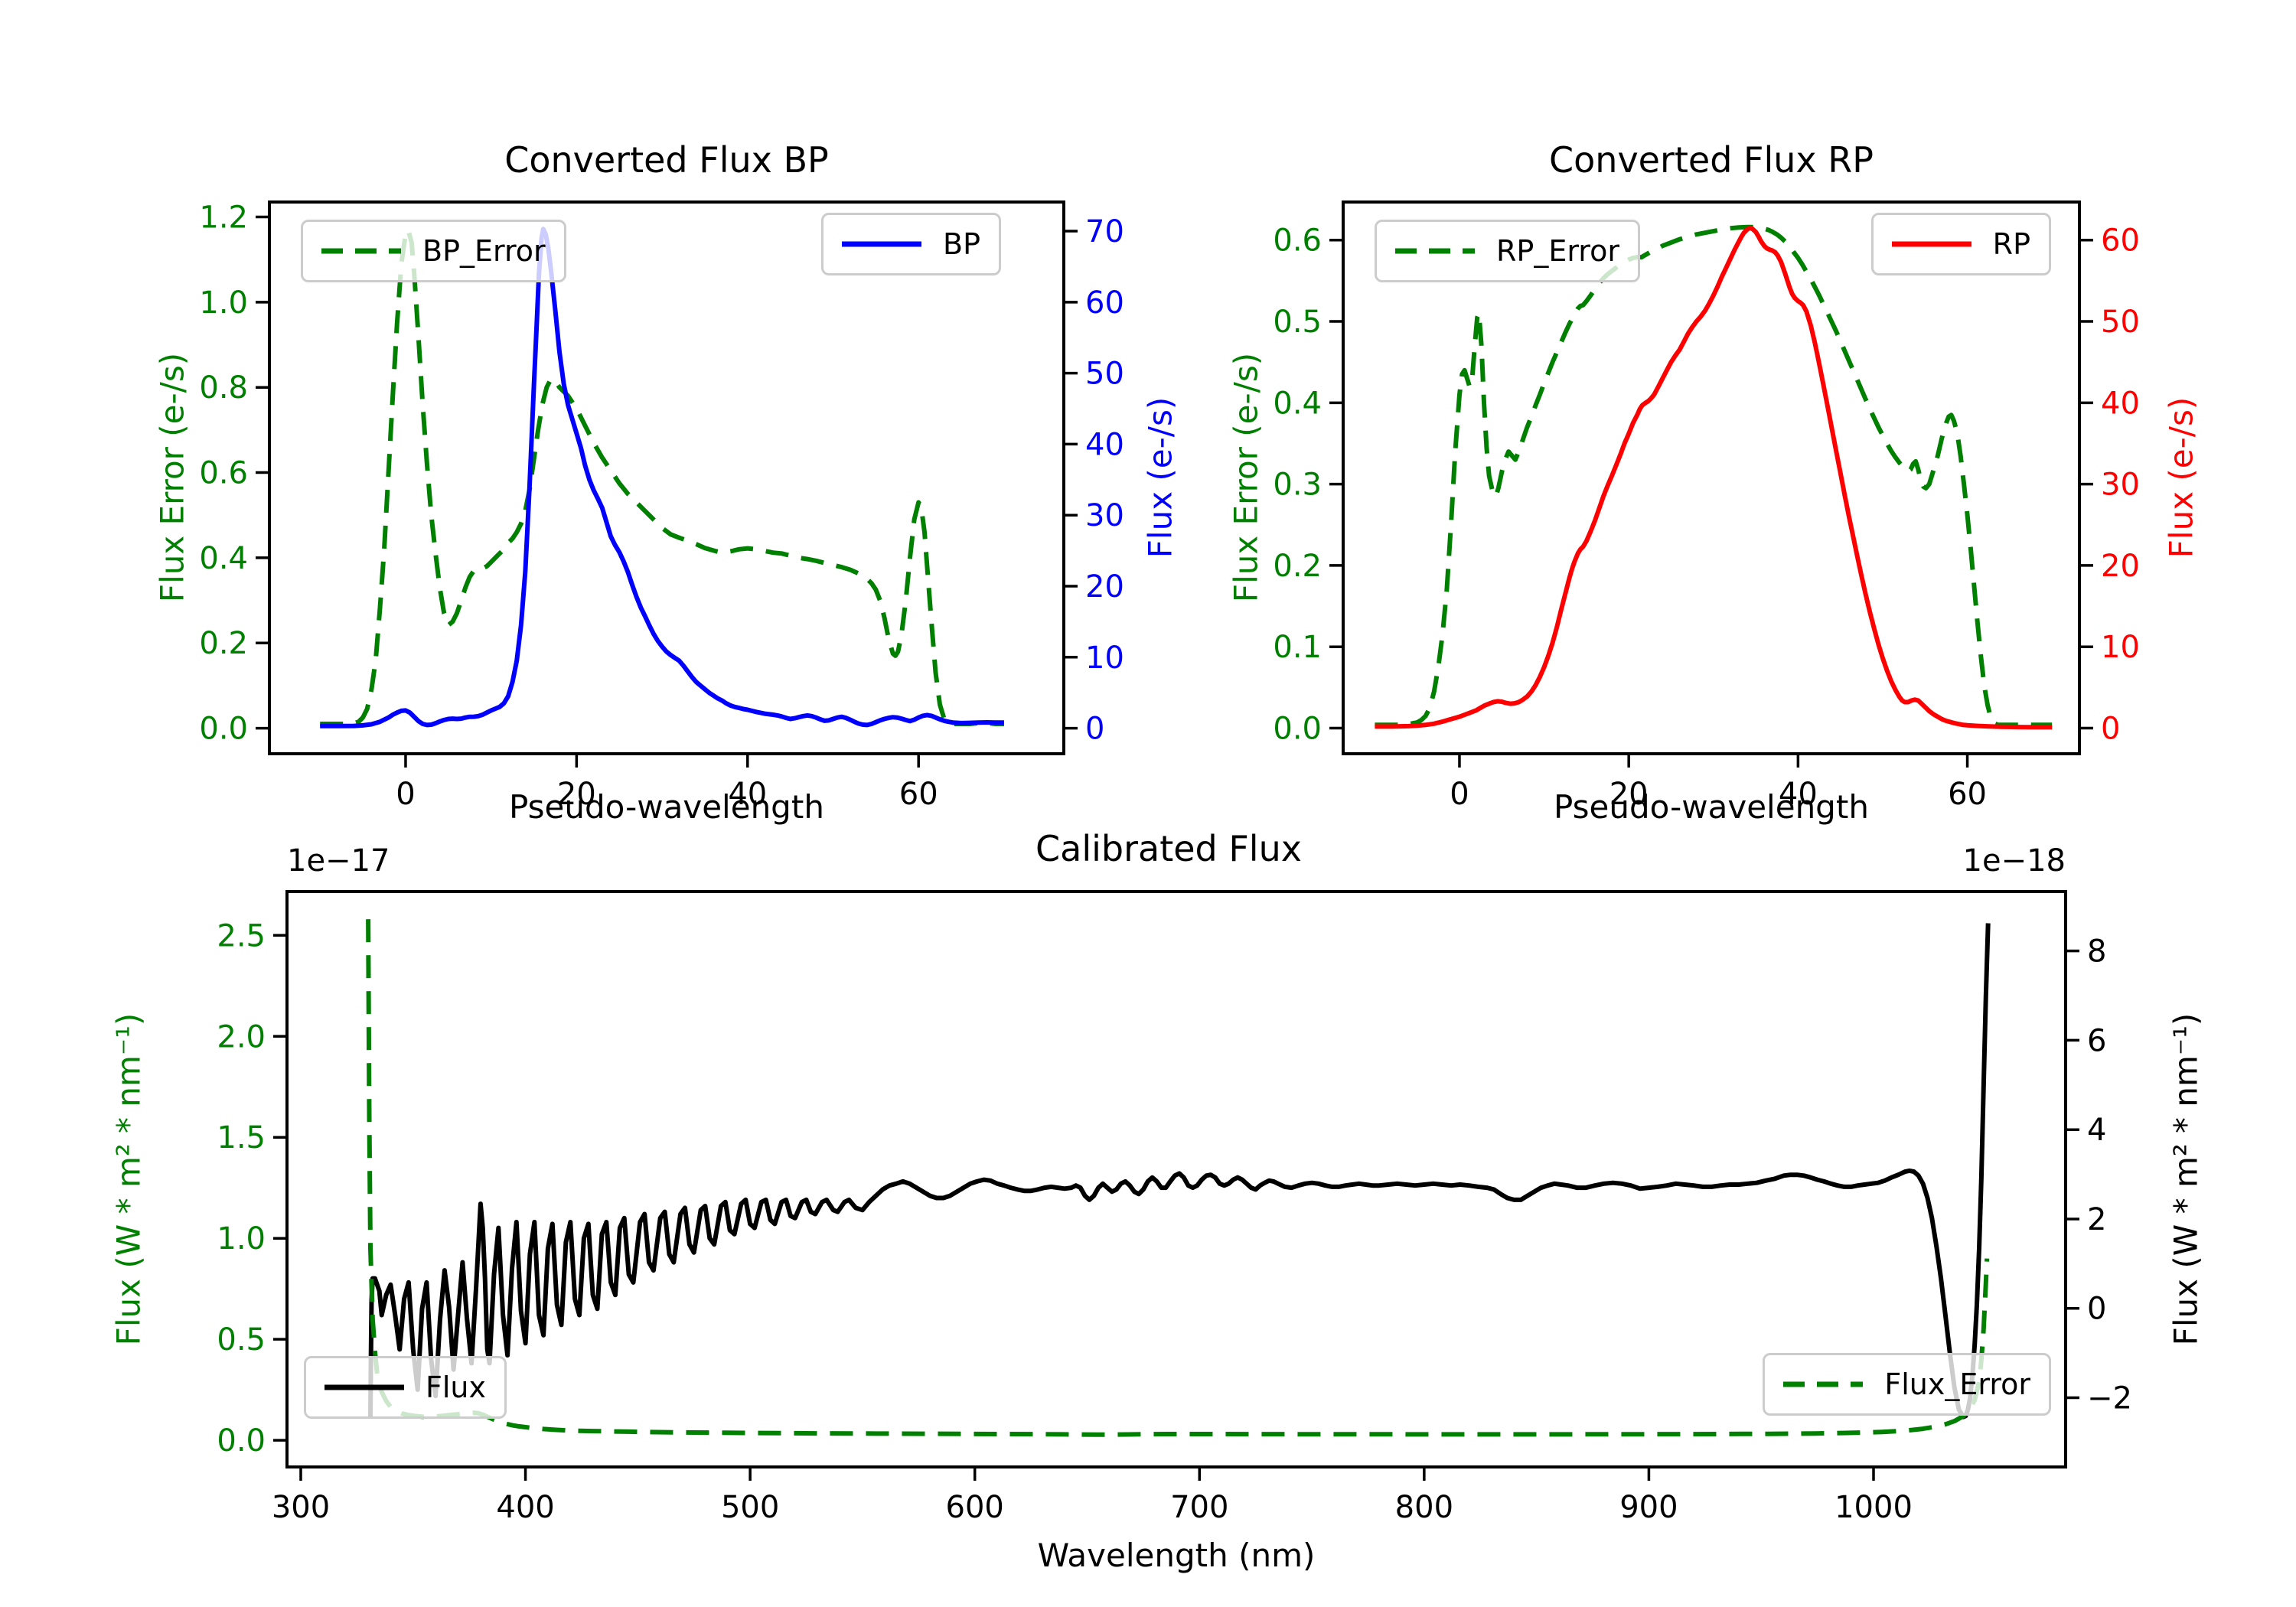 The image size is (2296, 1607). Describe the element at coordinates (1104, 231) in the screenshot. I see `svg-text: 70` at that location.